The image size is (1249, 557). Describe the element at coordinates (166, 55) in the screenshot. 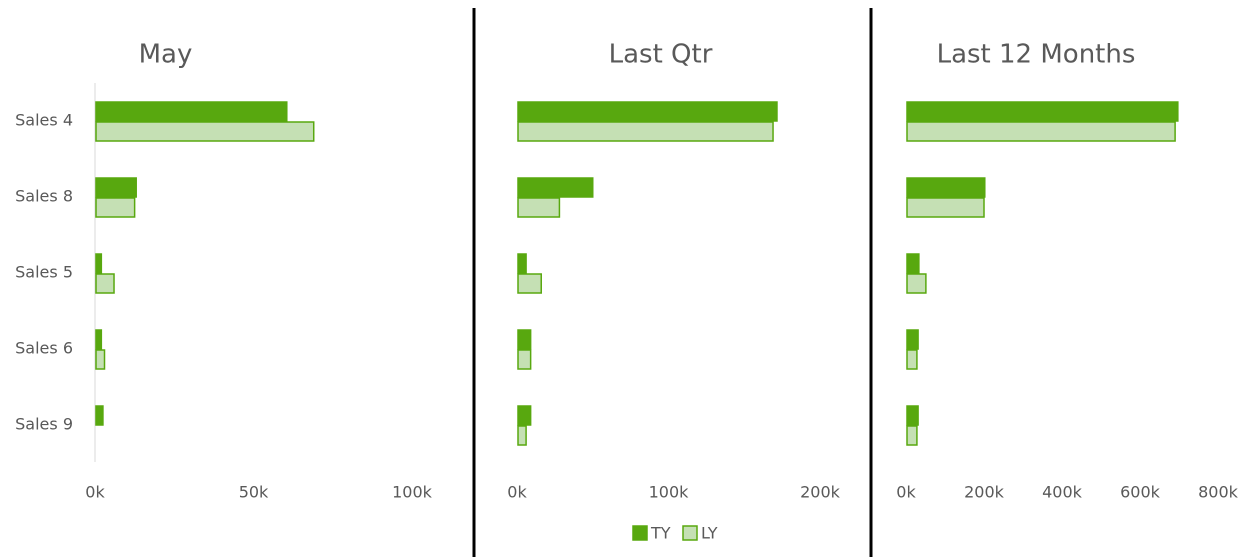

I see `chart-title: May` at that location.